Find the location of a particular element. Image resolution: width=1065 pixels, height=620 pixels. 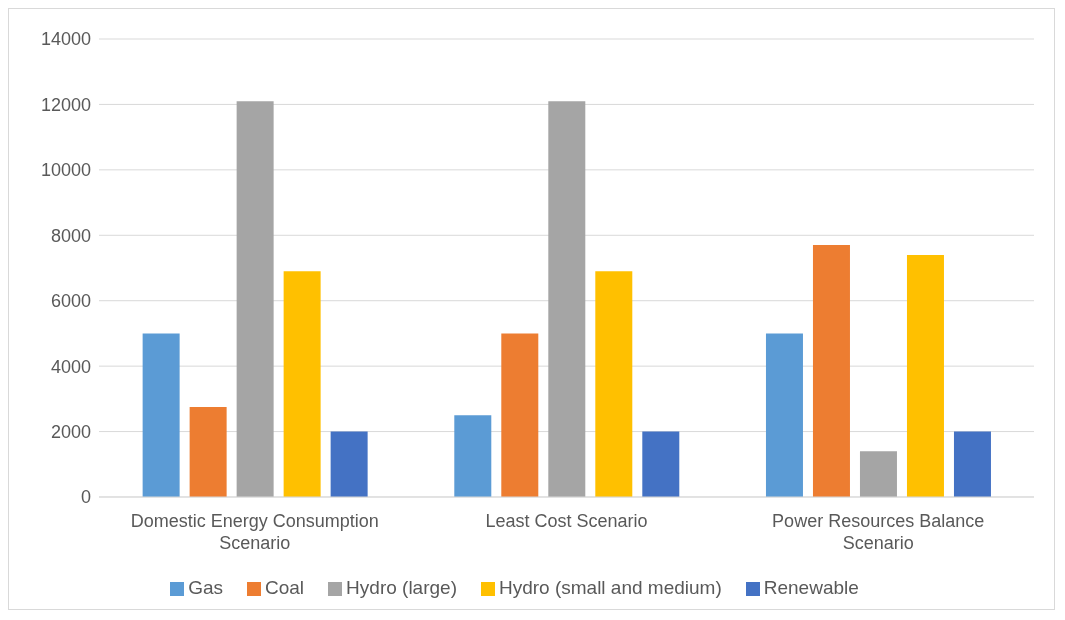

legend-label: Hydro (small and medium) is located at coordinates (610, 587).